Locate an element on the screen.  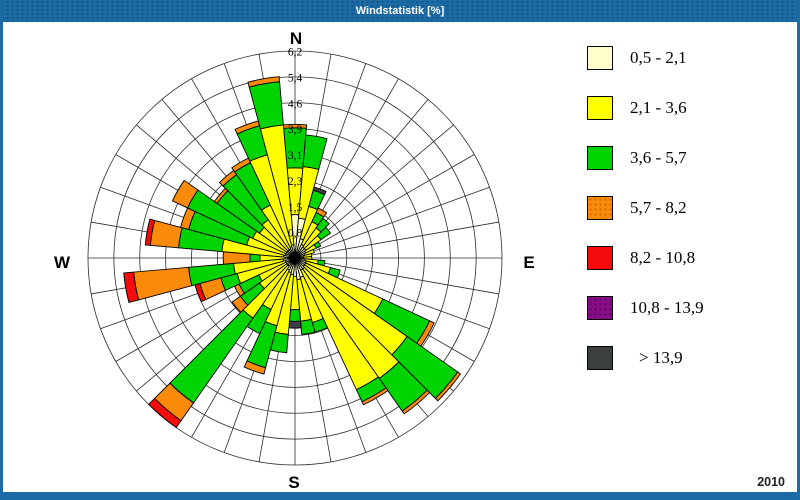
compass-label-south: S is located at coordinates (293, 482).